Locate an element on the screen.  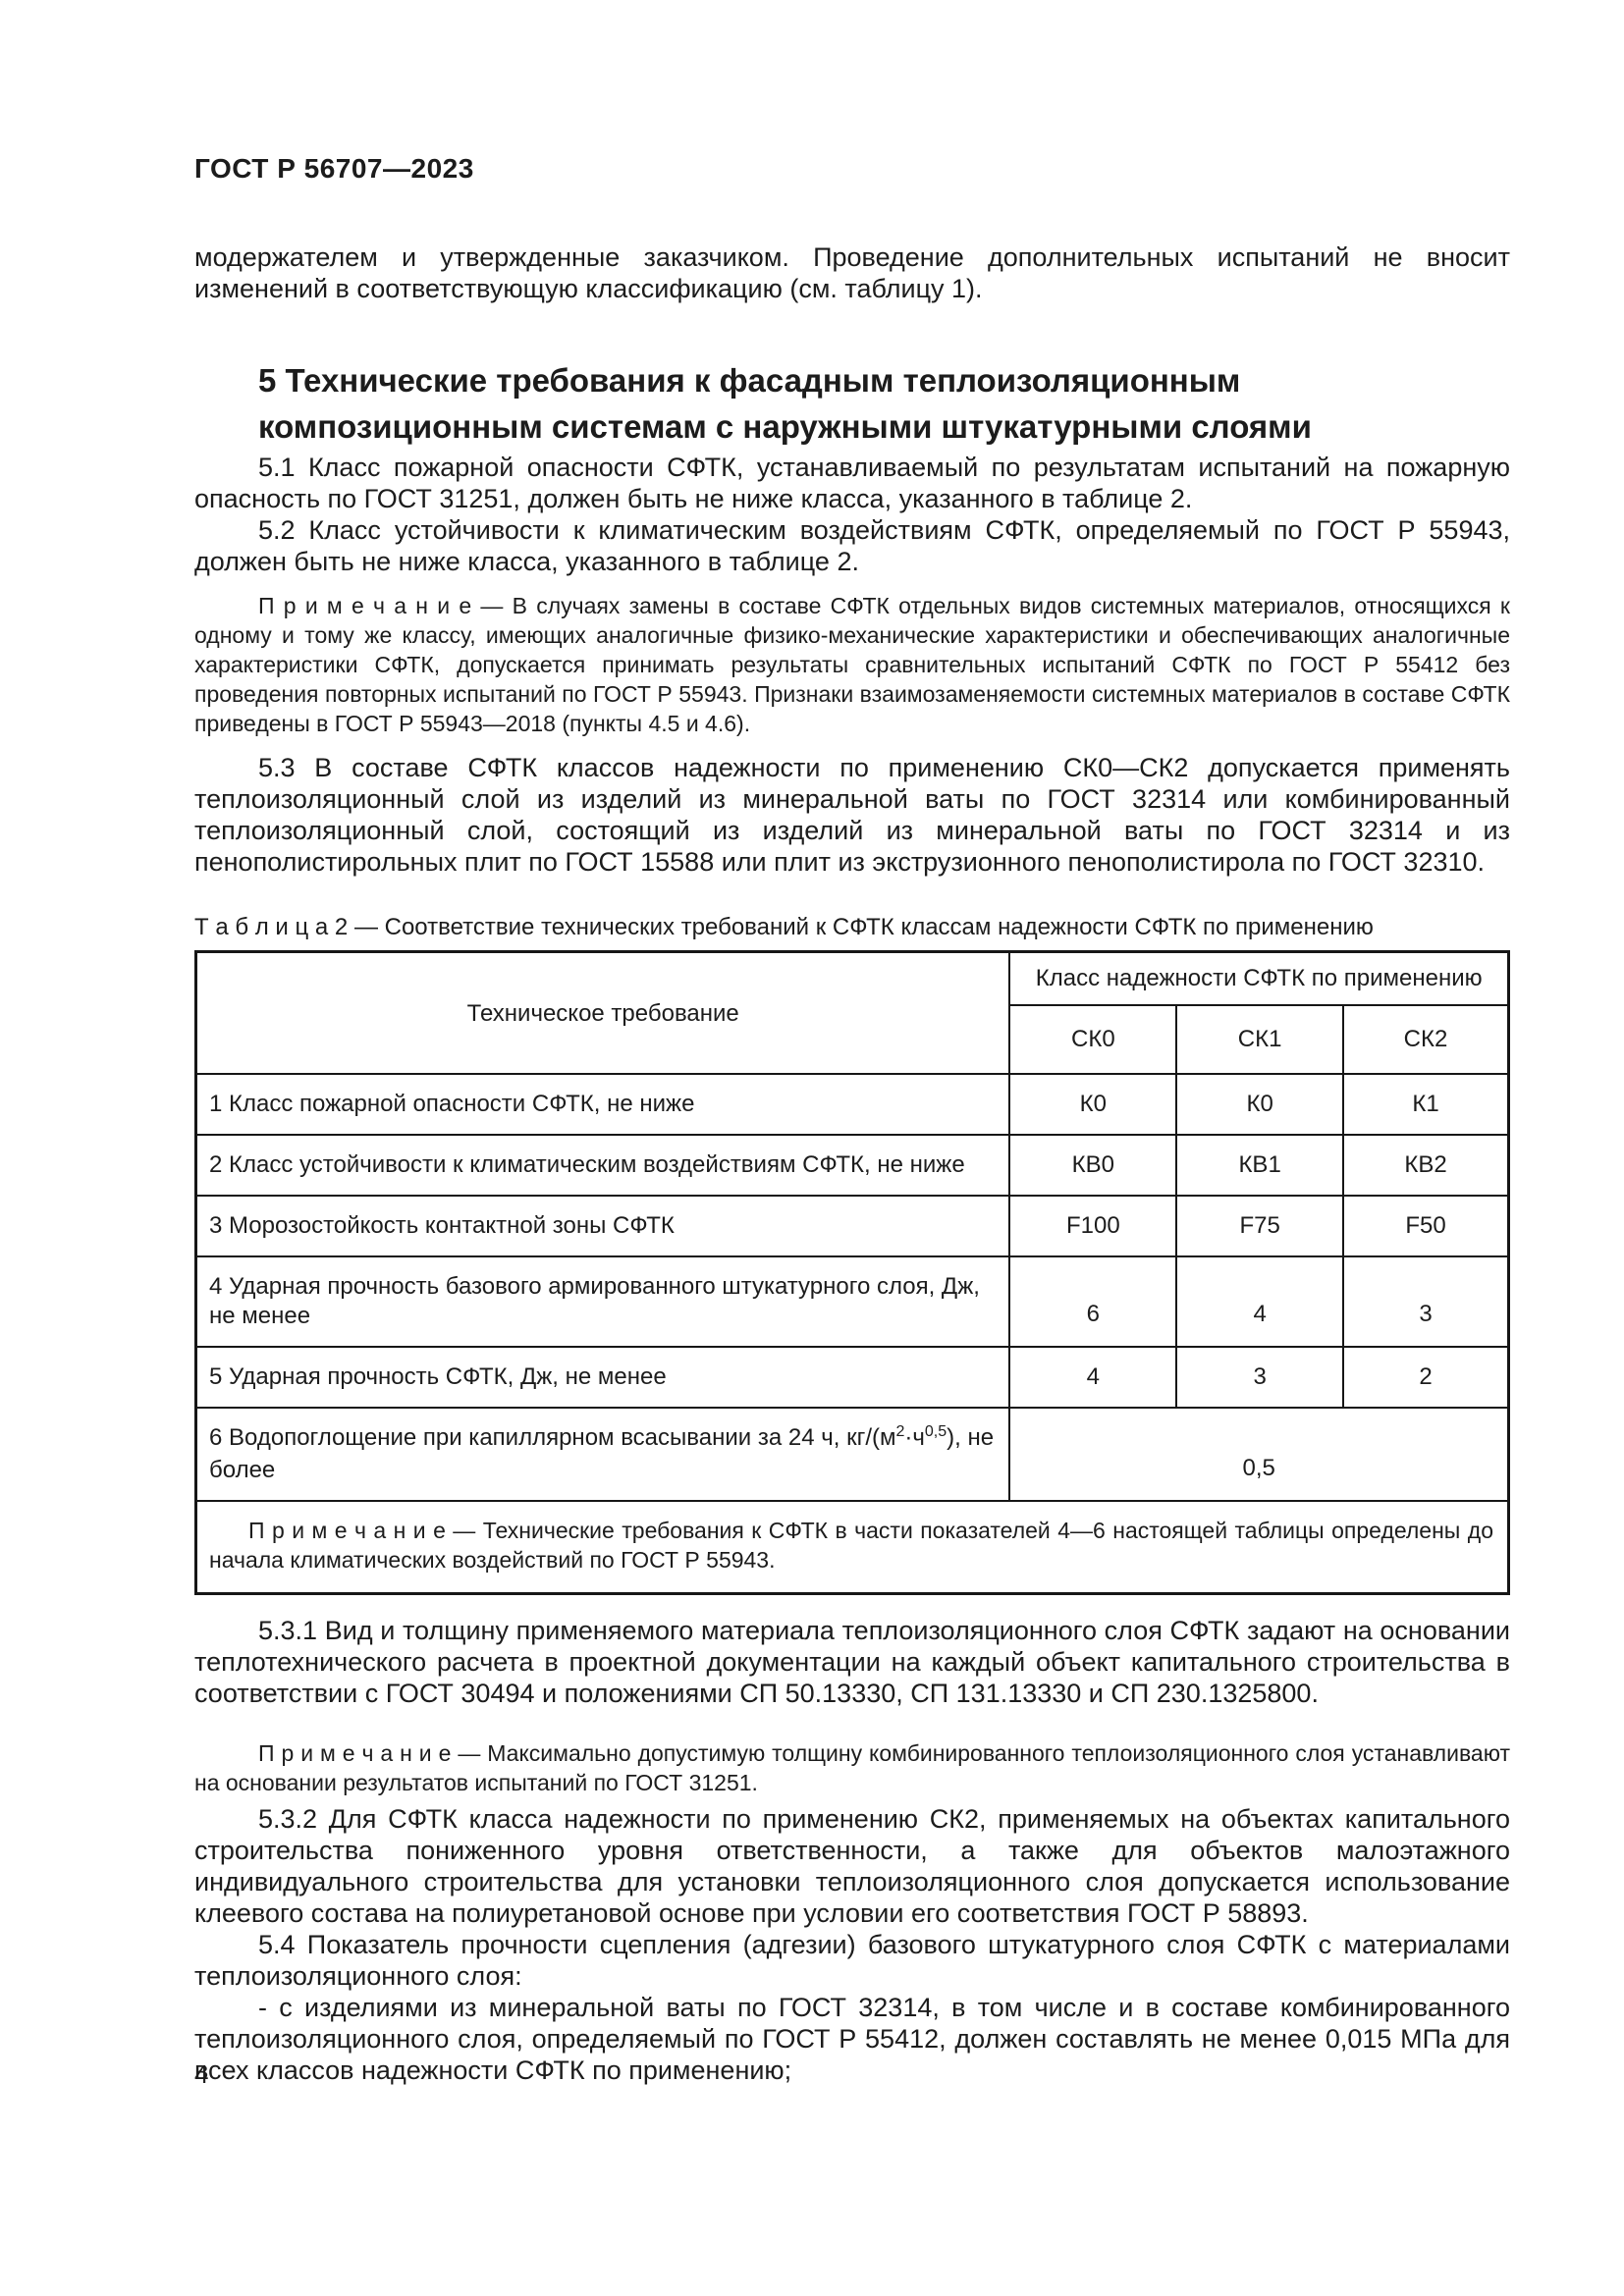
row-label-text: ), не более is located at coordinates (602, 1453).